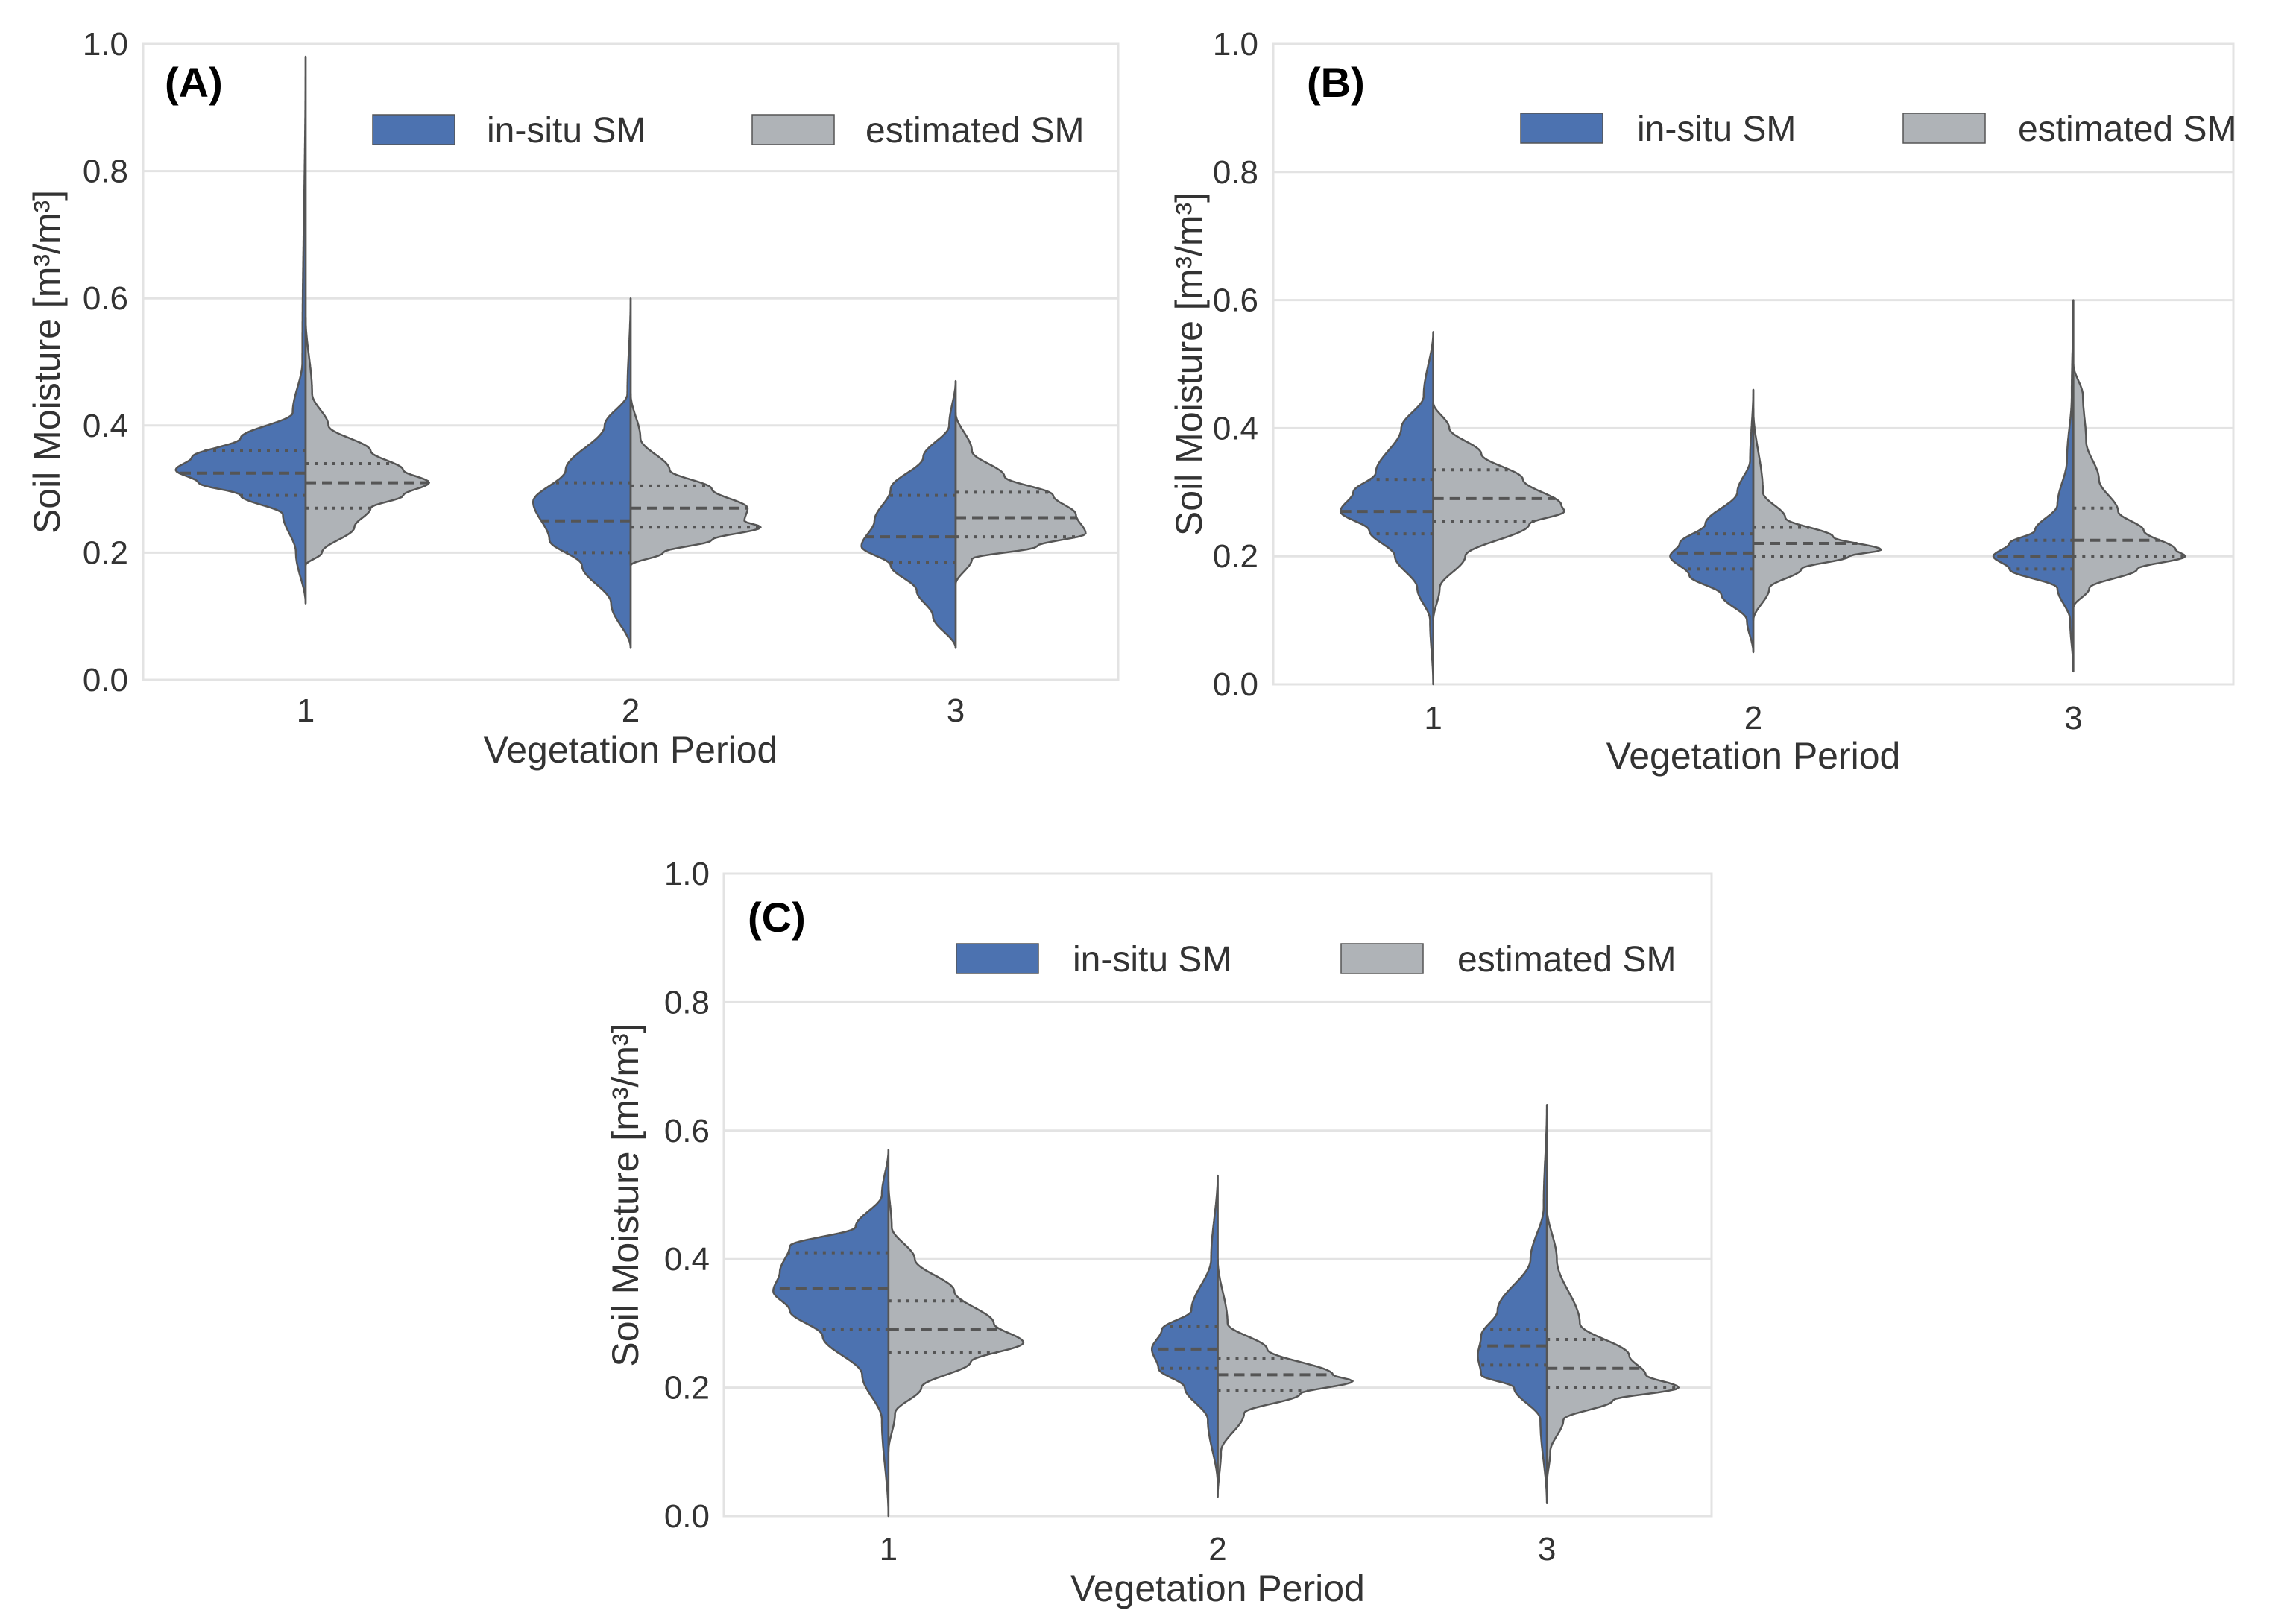  I want to click on panel-label: (A), so click(194, 82).